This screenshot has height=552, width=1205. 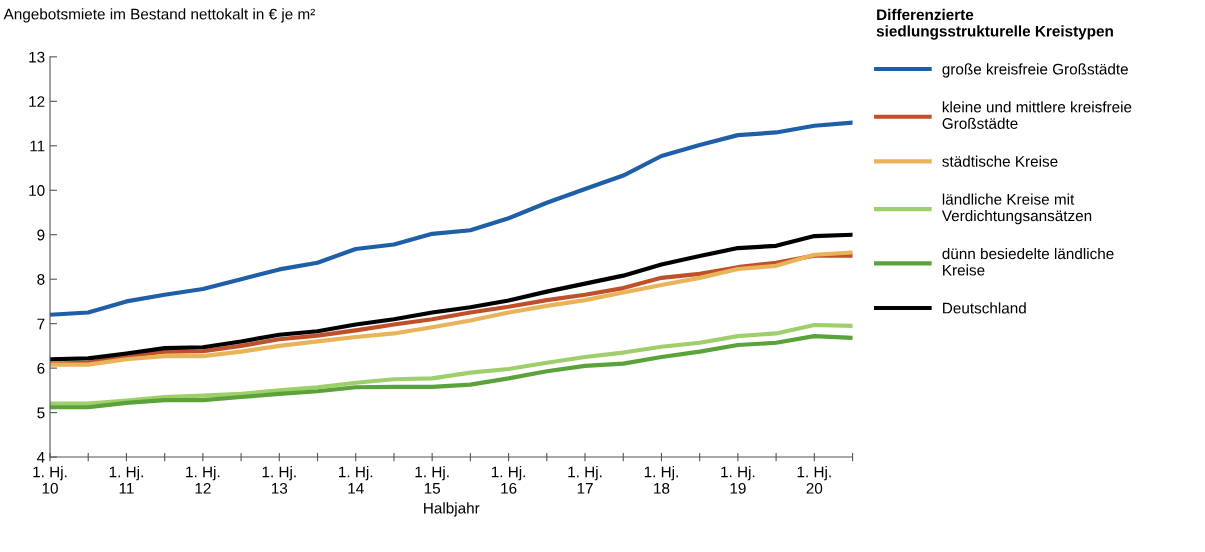 What do you see at coordinates (661, 480) in the screenshot?
I see `x-tick-label: 1. Hj. 18` at bounding box center [661, 480].